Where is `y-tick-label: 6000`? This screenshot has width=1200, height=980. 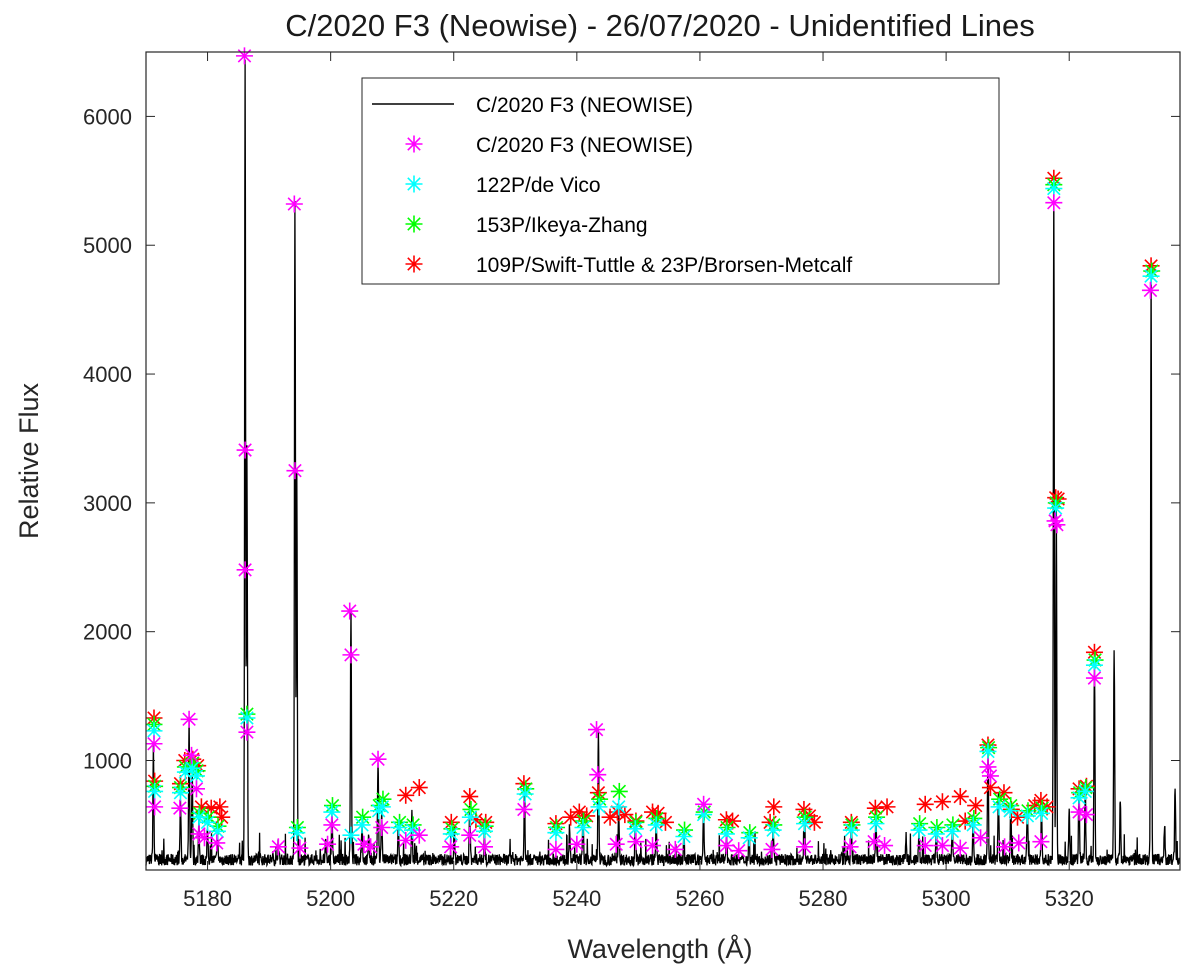 y-tick-label: 6000 is located at coordinates (107, 116).